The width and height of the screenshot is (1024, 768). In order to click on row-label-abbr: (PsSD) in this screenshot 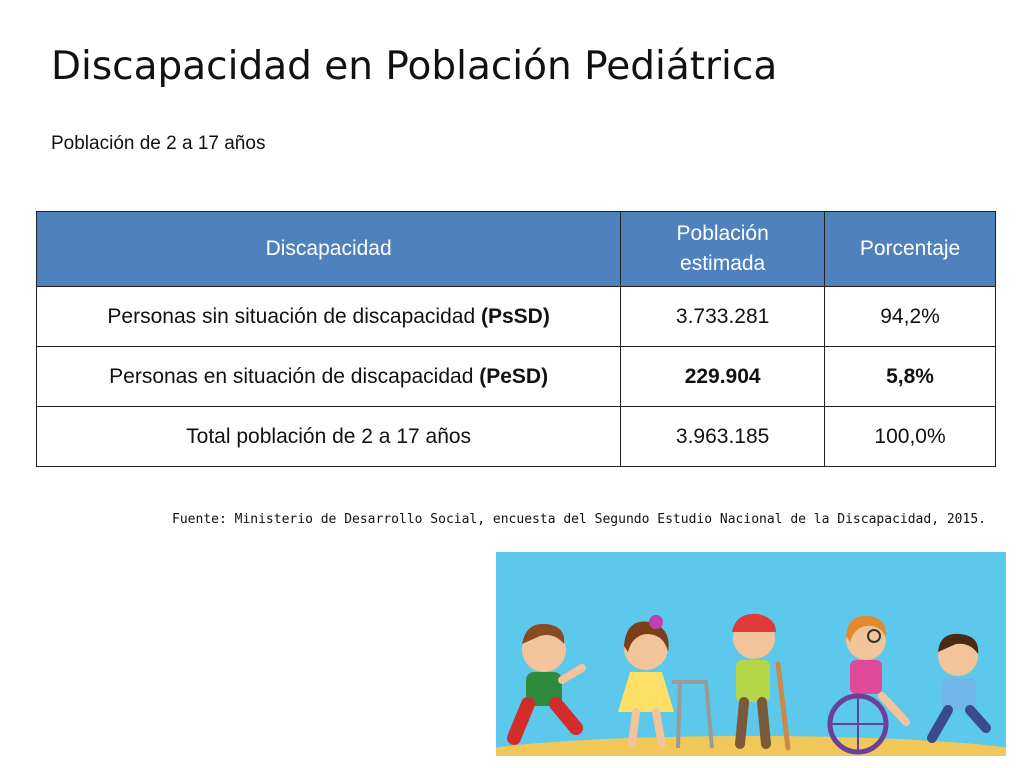, I will do `click(515, 316)`.